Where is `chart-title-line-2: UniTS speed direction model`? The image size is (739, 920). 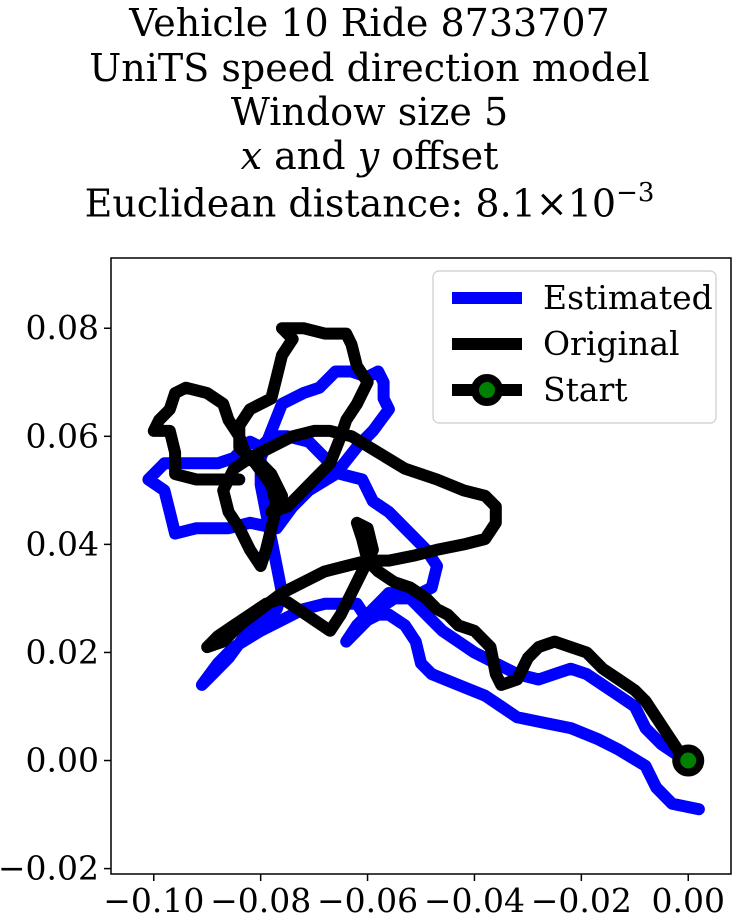 chart-title-line-2: UniTS speed direction model is located at coordinates (369, 68).